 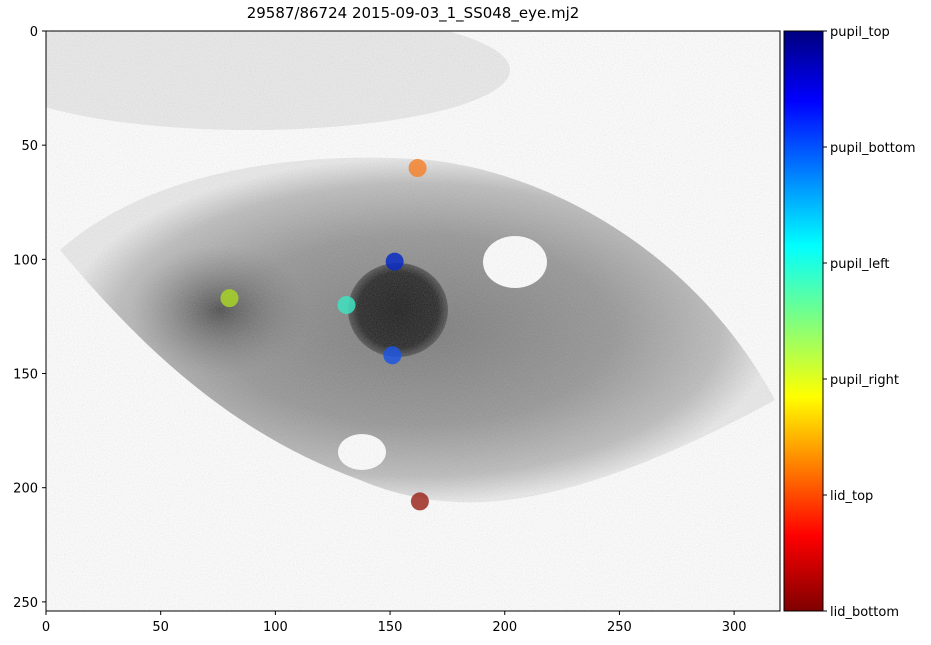 I want to click on colorbar-label-pupil-bottom: pupil_bottom, so click(x=872, y=148).